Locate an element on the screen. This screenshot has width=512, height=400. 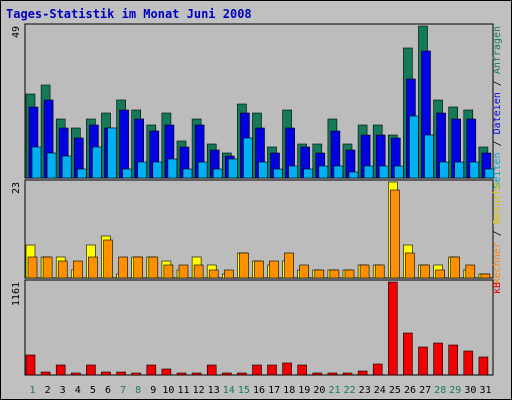
x-tick-label: 25 is located at coordinates (395, 390).